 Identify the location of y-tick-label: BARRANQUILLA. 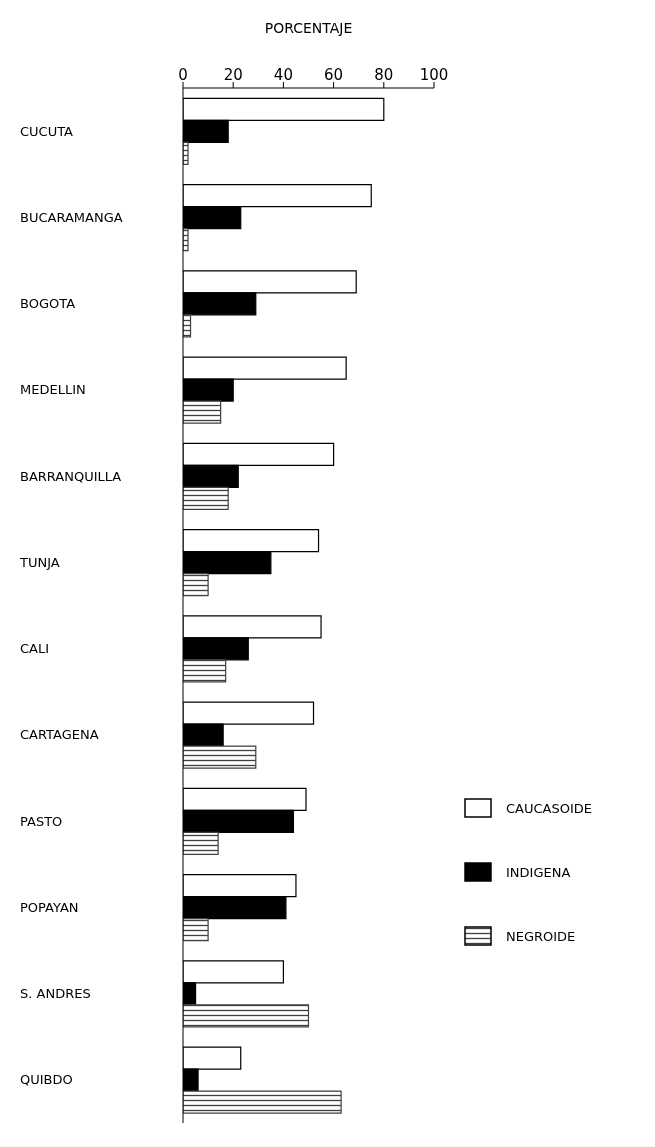
(71, 476).